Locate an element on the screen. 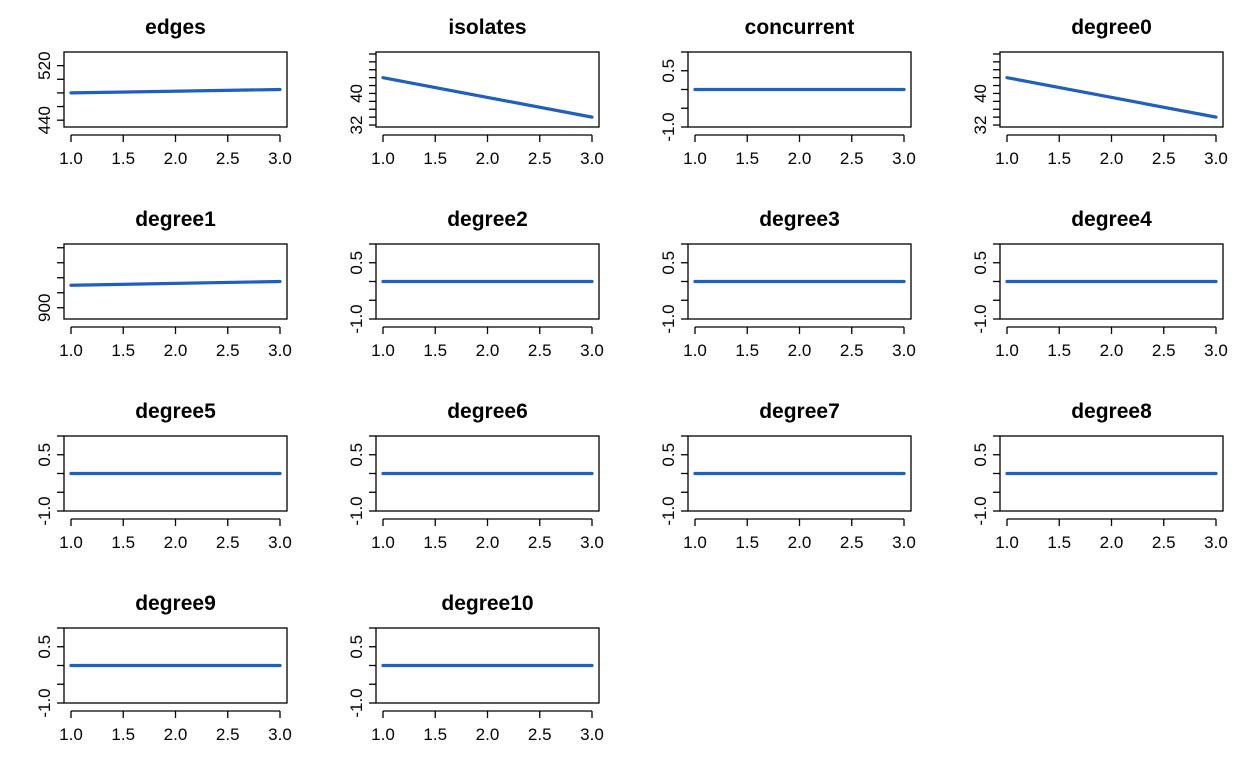  panel-degree6: degree6 -1.0 0.5 1.0 1.5 2.0 2.5 3.0 is located at coordinates (475, 476).